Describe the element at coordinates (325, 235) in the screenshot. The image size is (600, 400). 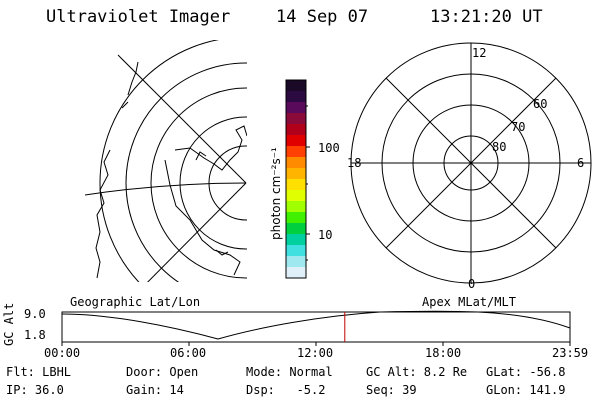
I see `colorbar-tick-label-10: 10` at that location.